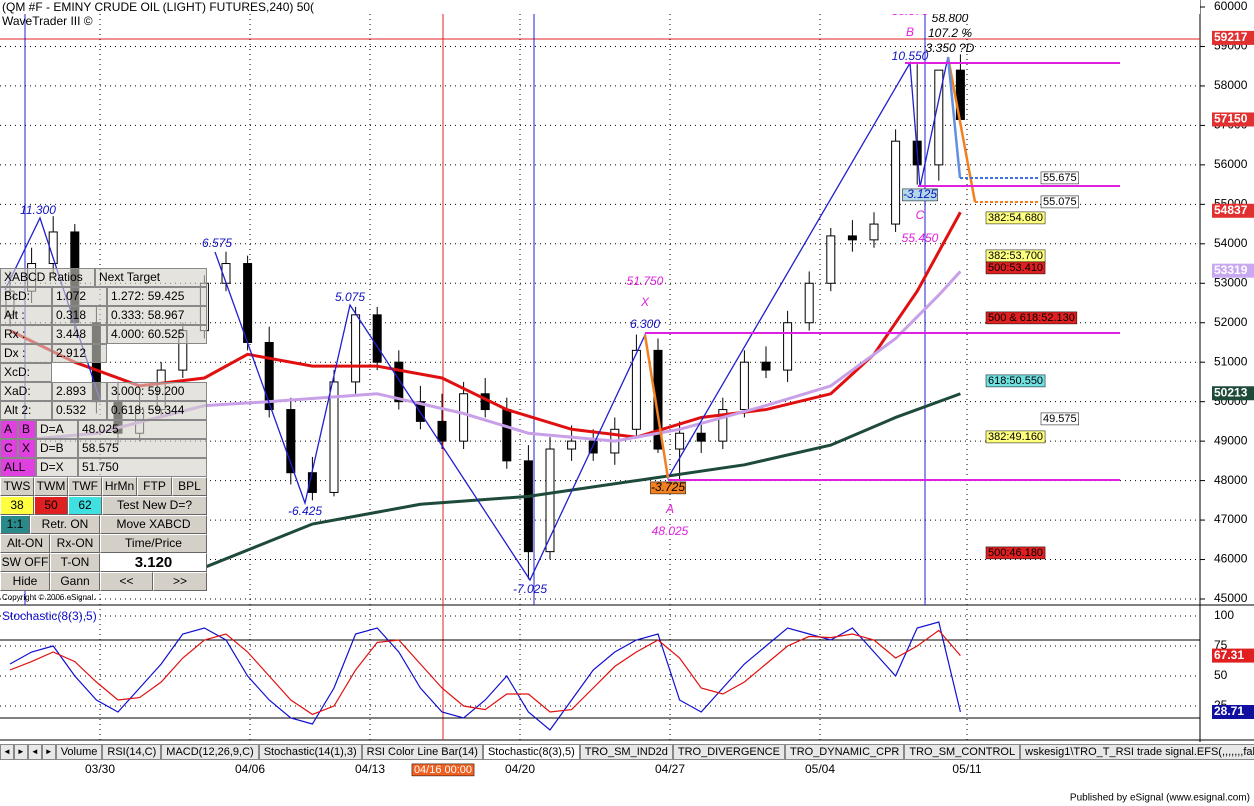 The width and height of the screenshot is (1254, 806). I want to click on panel-button: Retr. ON, so click(65, 524).